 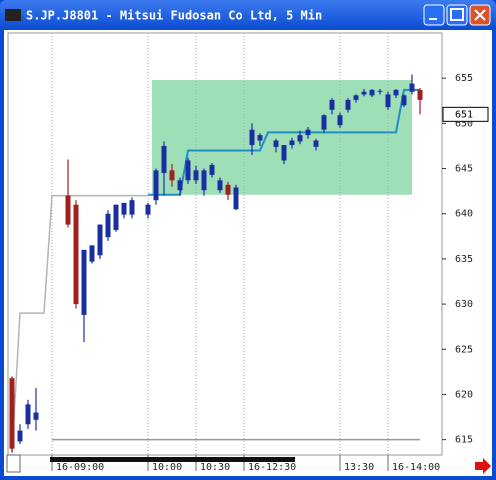 I want to click on app-icon, so click(x=13, y=15).